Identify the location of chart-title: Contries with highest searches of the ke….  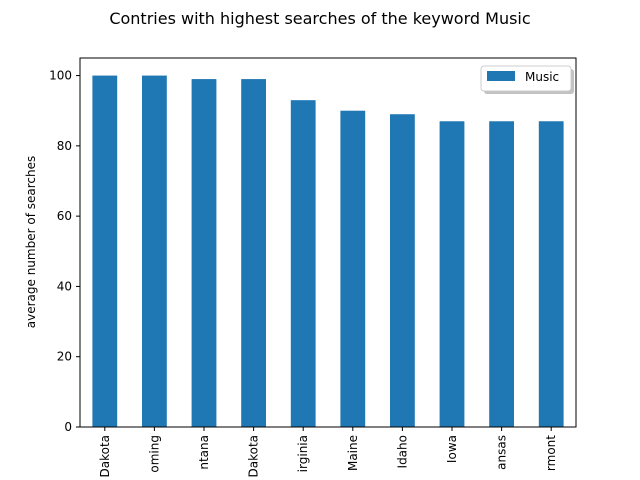
(319, 18).